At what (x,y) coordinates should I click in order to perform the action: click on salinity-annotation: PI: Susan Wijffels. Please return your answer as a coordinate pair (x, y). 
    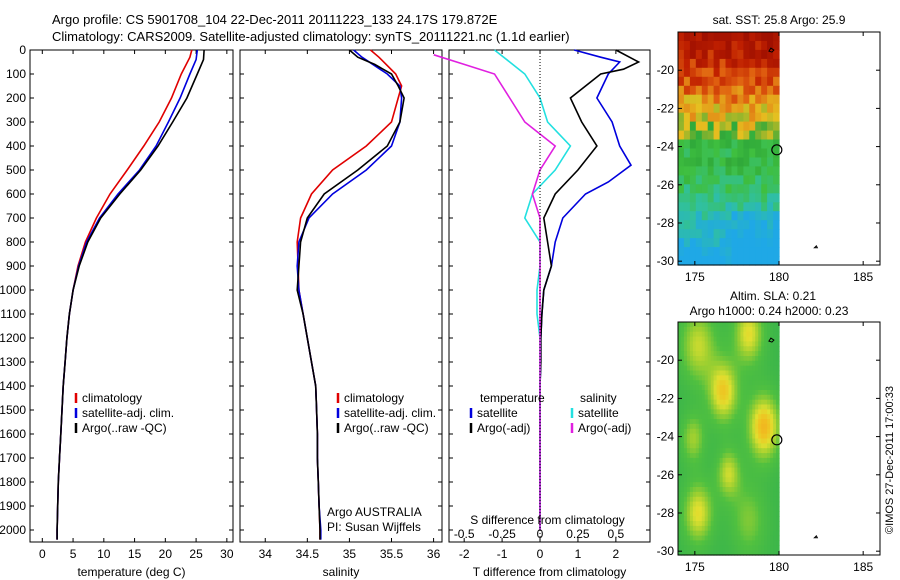
    Looking at the image, I should click on (374, 527).